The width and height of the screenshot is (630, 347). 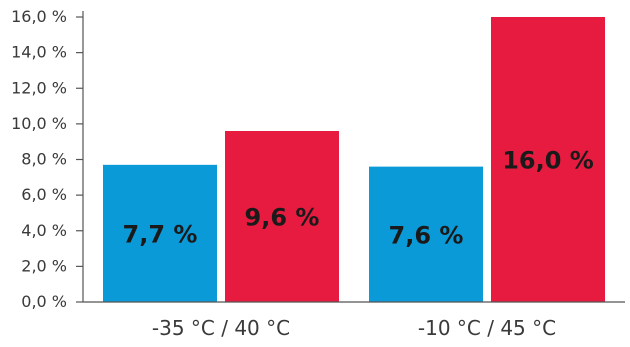 I want to click on y-tick-label: 0,0 %, so click(x=44, y=301).